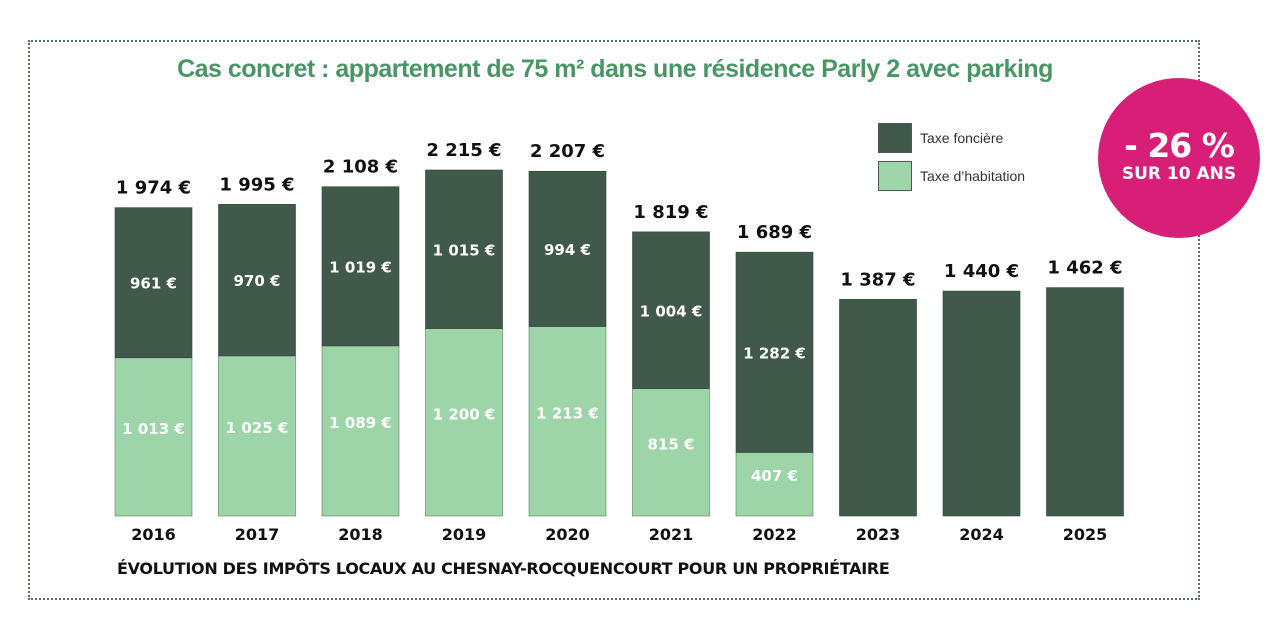 The image size is (1280, 644). What do you see at coordinates (257, 534) in the screenshot?
I see `x-tick-label: 2017` at bounding box center [257, 534].